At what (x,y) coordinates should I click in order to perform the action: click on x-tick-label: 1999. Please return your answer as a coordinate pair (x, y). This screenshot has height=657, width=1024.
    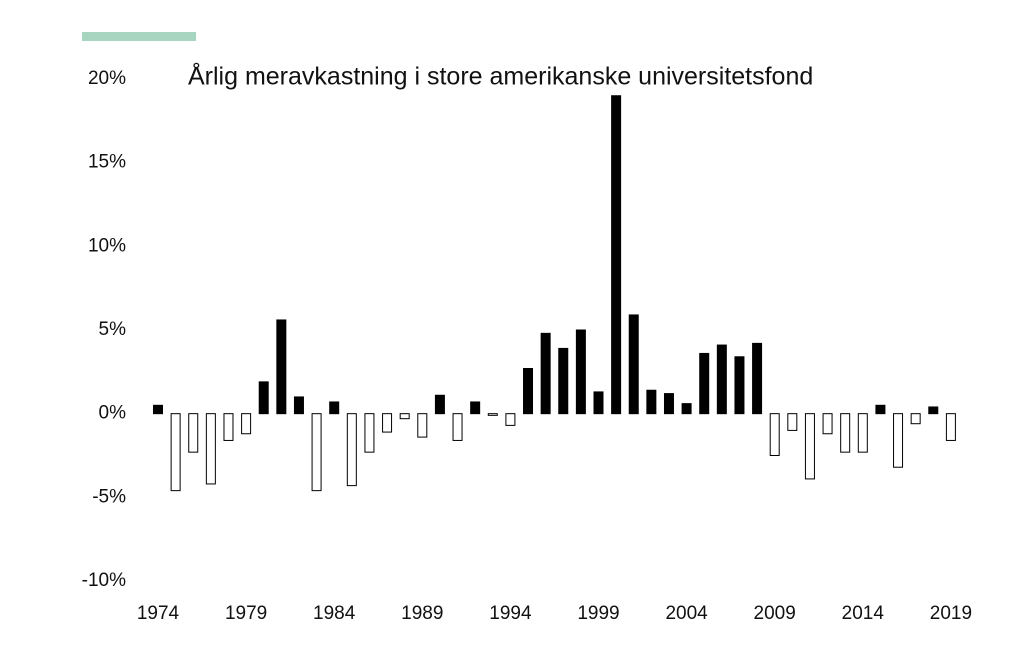
    Looking at the image, I should click on (598, 613).